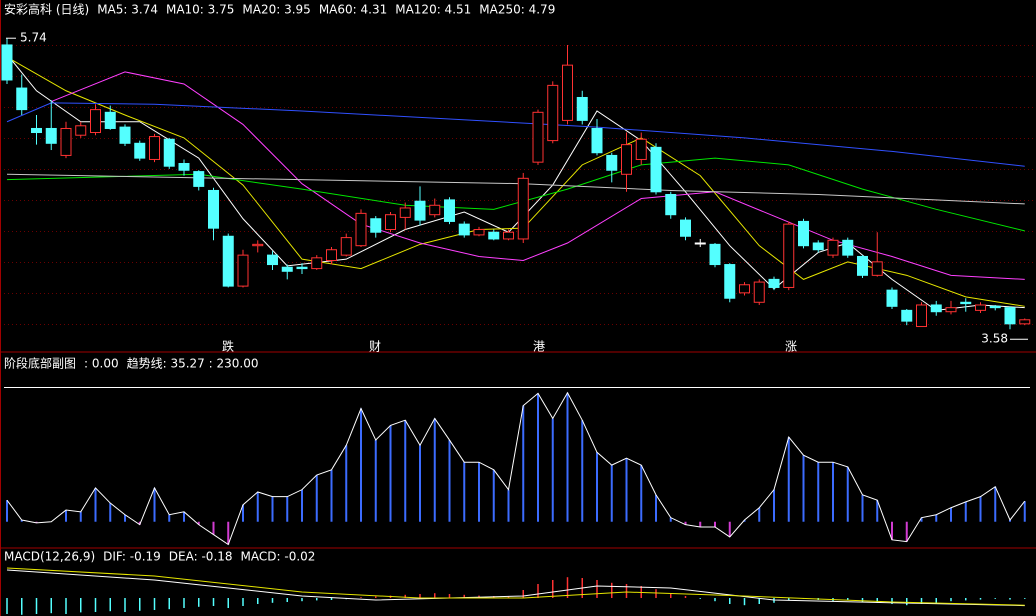 The height and width of the screenshot is (616, 1036). Describe the element at coordinates (433, 10) in the screenshot. I see `legend-entry: MA120: 4.51` at that location.